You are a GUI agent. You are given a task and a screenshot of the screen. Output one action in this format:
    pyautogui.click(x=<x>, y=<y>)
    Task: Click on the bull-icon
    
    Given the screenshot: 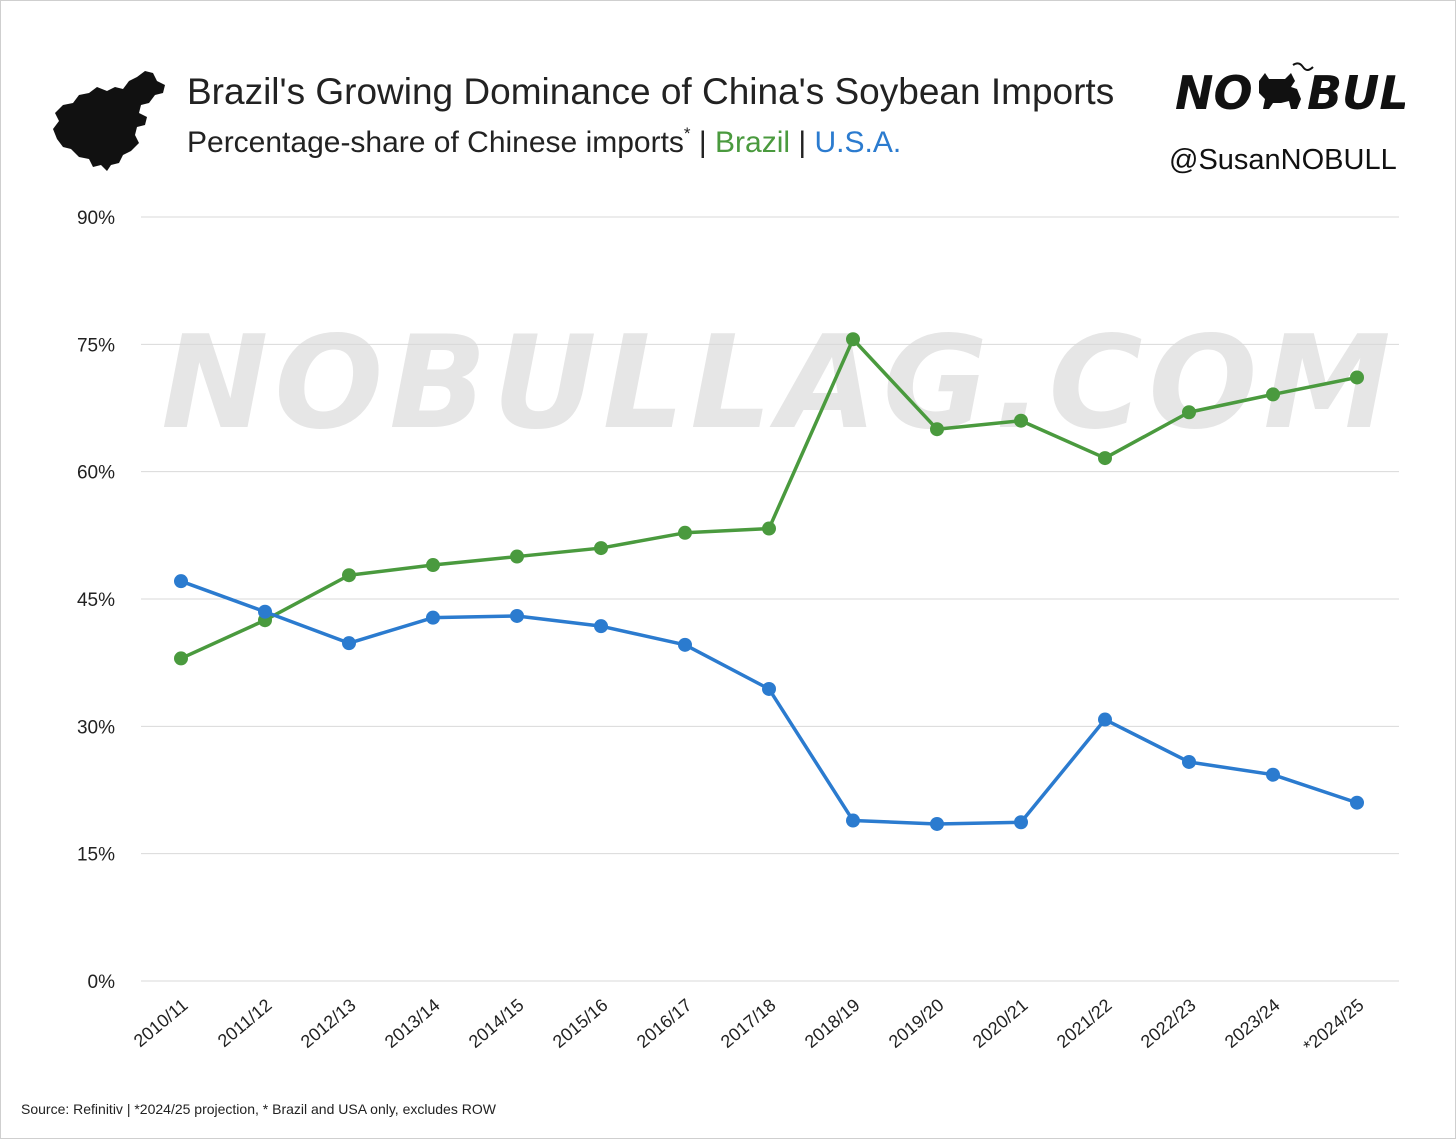 What is the action you would take?
    pyautogui.click(x=1286, y=85)
    